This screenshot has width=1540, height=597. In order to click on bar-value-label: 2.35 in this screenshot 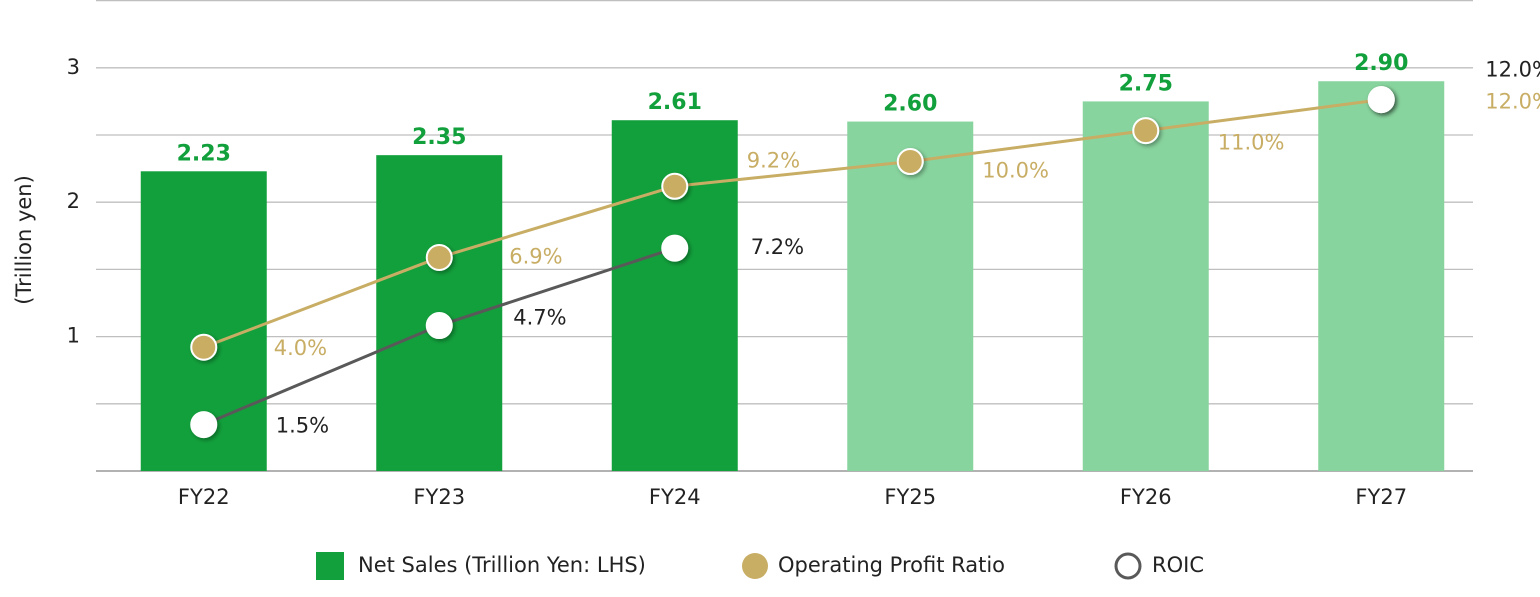, I will do `click(439, 137)`.